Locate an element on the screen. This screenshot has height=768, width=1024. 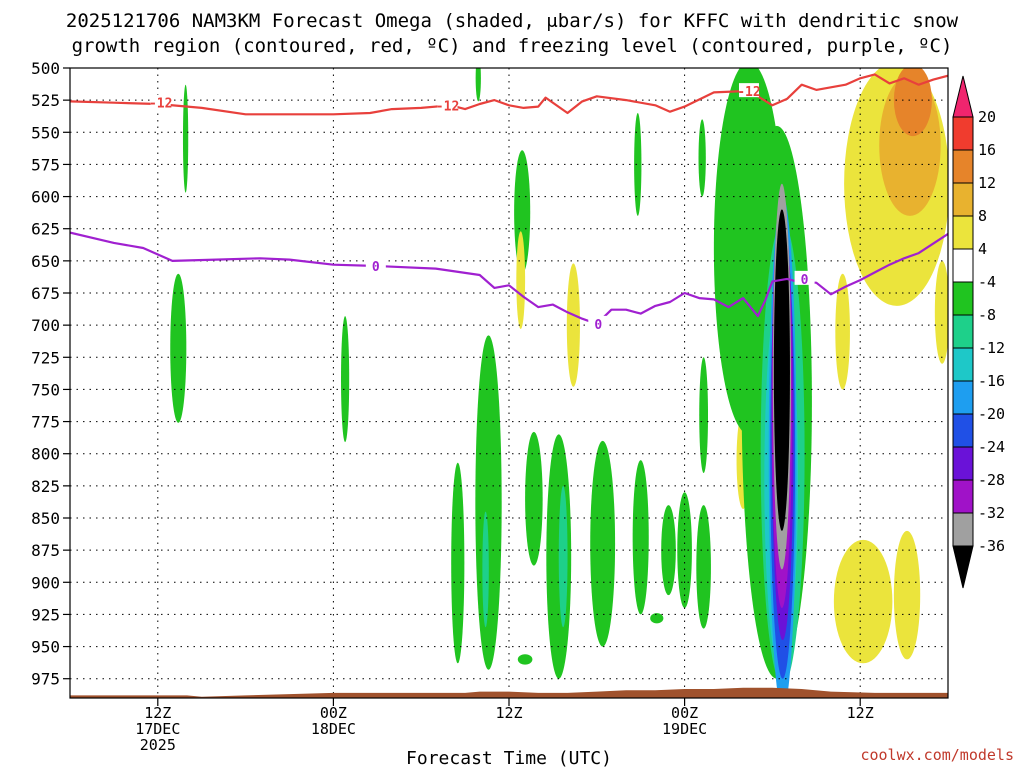
x-tick-label: 2025 is located at coordinates (158, 745).